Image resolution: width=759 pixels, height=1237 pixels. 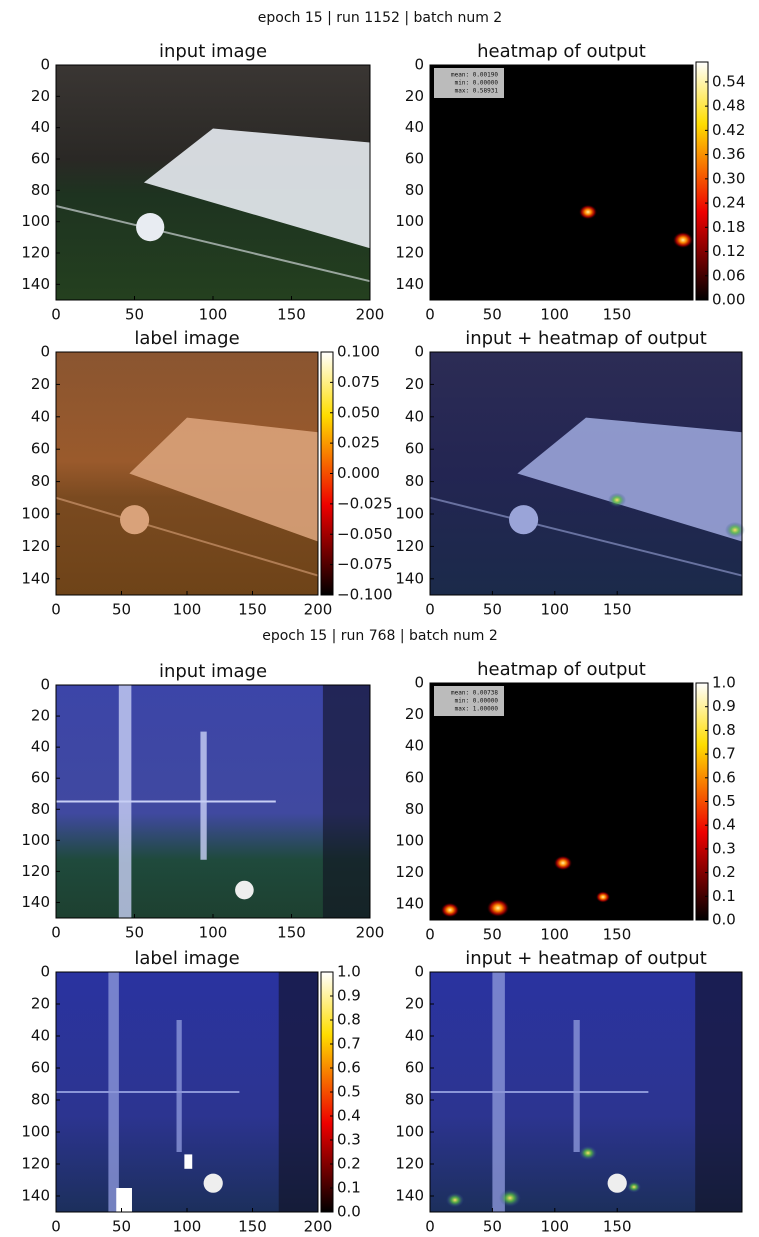 I want to click on colorbar-tick-label: 0.000, so click(x=358, y=473).